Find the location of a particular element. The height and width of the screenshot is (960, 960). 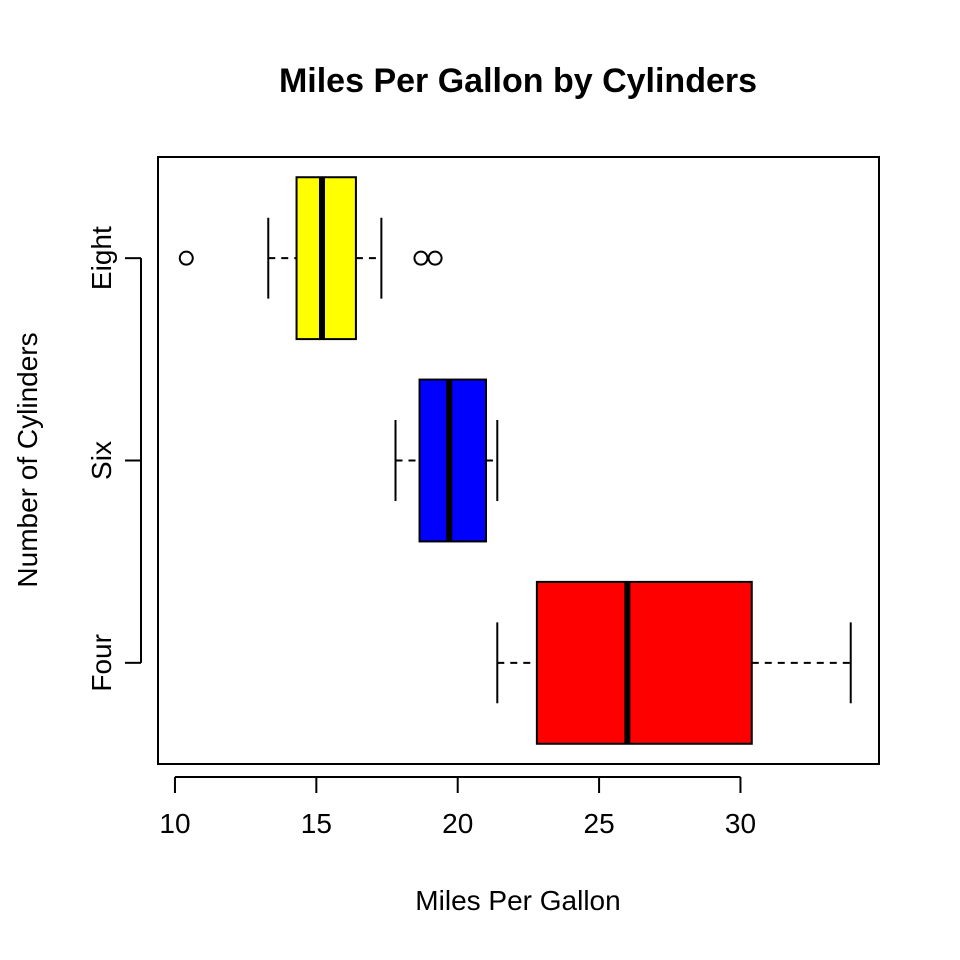

box-four is located at coordinates (674, 662).